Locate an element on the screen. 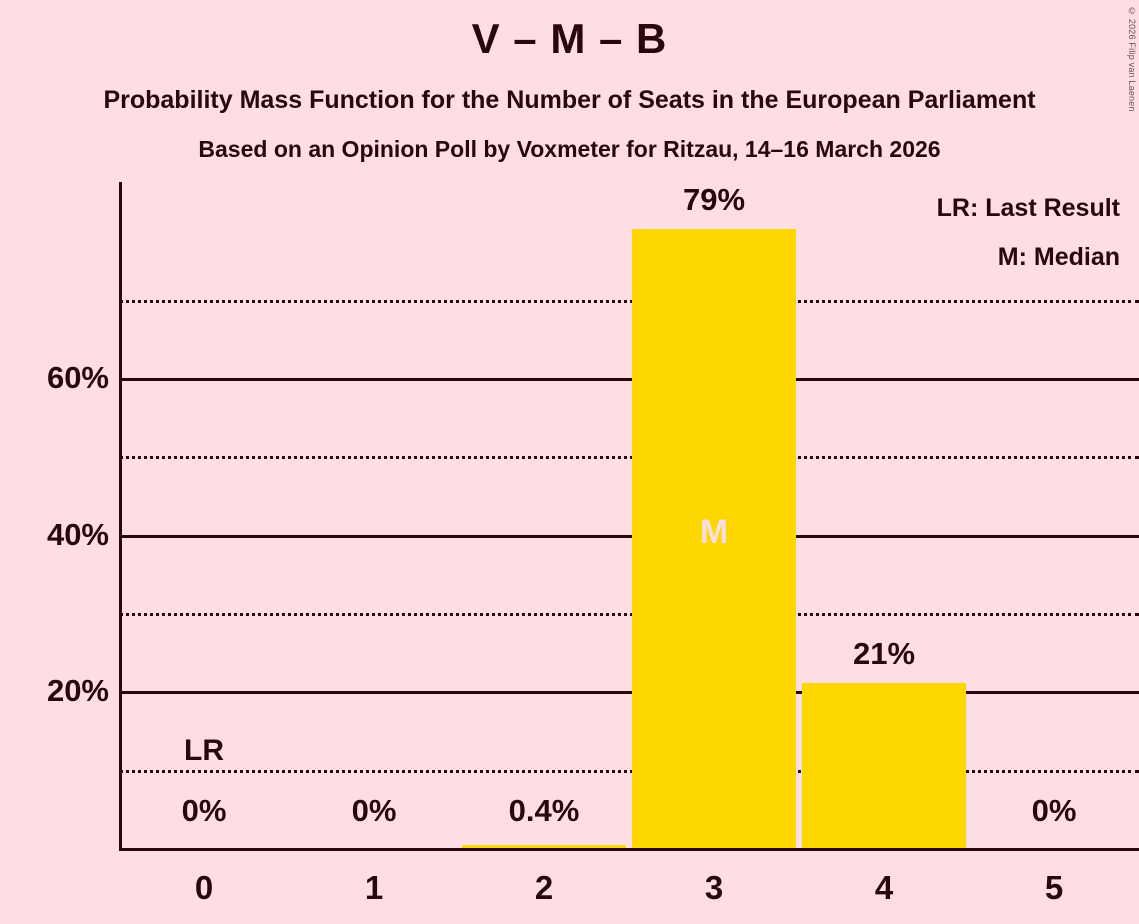  legend-item-median: M: Median is located at coordinates (1058, 256).